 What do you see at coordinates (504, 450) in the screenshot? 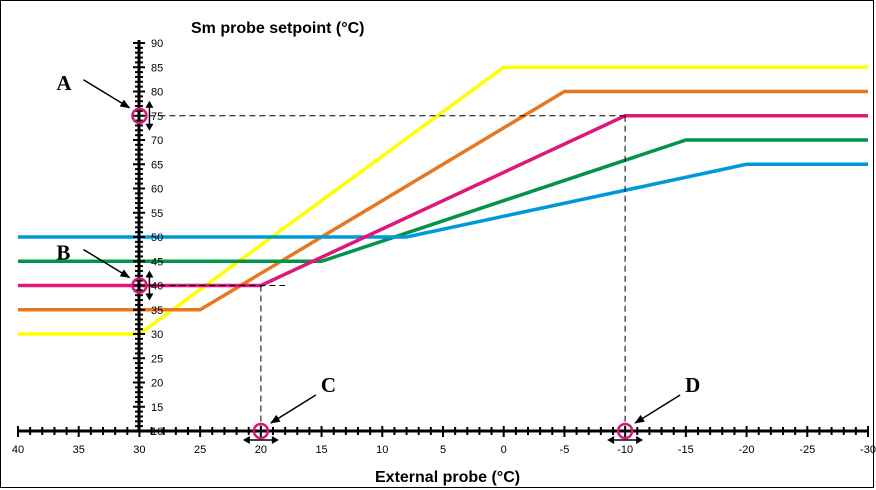
I see `x-tick-label: 0` at bounding box center [504, 450].